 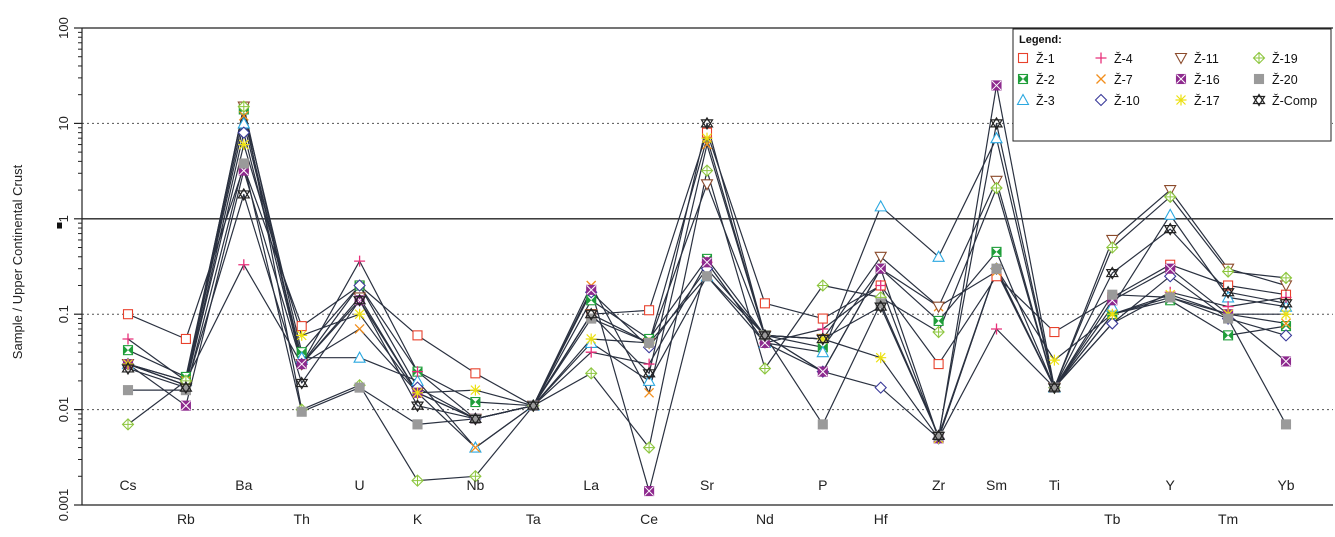 I want to click on legend-entry-label: Ž-3, so click(x=1045, y=100).